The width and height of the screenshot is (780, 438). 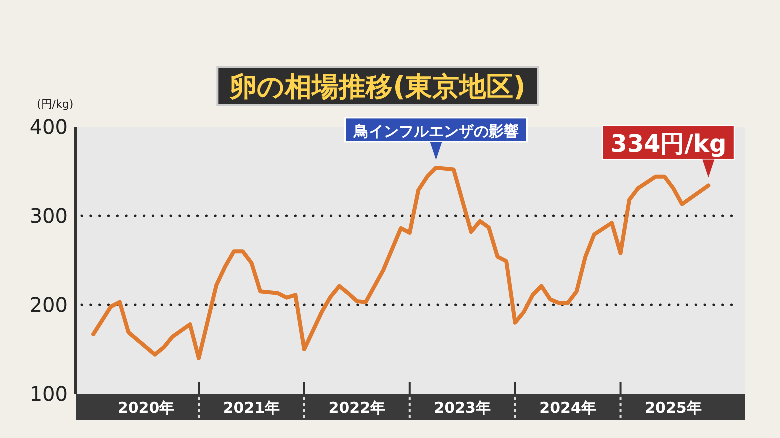 I want to click on y-tick-label: 400, so click(x=49, y=127).